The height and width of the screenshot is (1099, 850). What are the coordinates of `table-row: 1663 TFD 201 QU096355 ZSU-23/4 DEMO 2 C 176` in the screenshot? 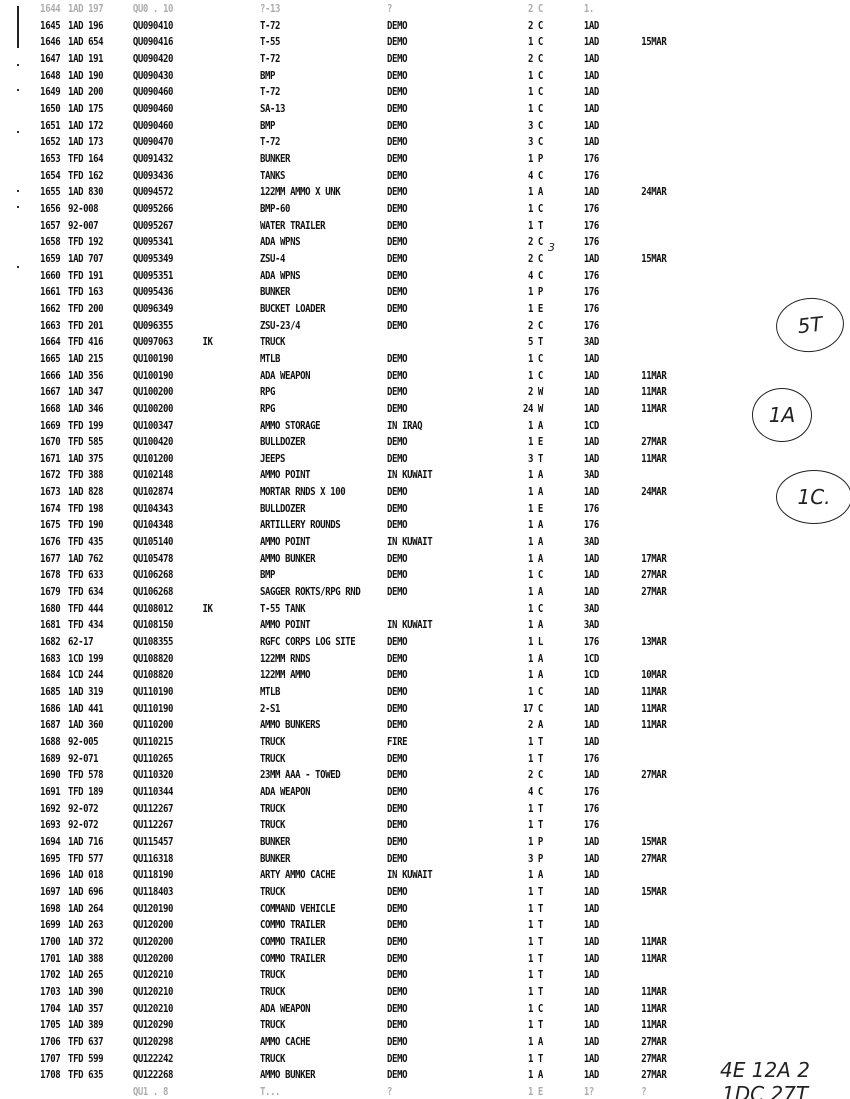 It's located at (299, 327).